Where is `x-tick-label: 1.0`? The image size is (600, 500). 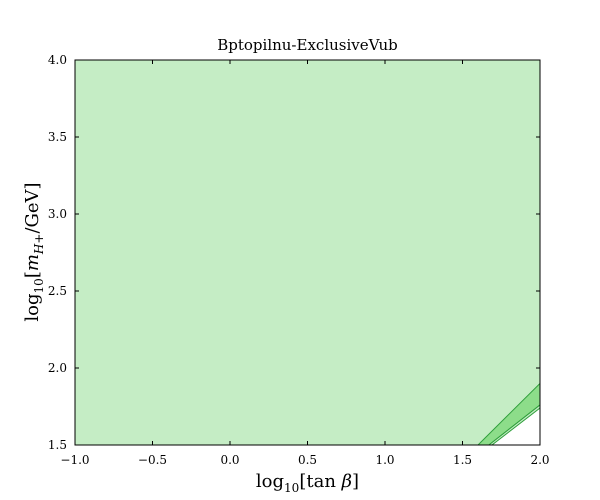 x-tick-label: 1.0 is located at coordinates (384, 460).